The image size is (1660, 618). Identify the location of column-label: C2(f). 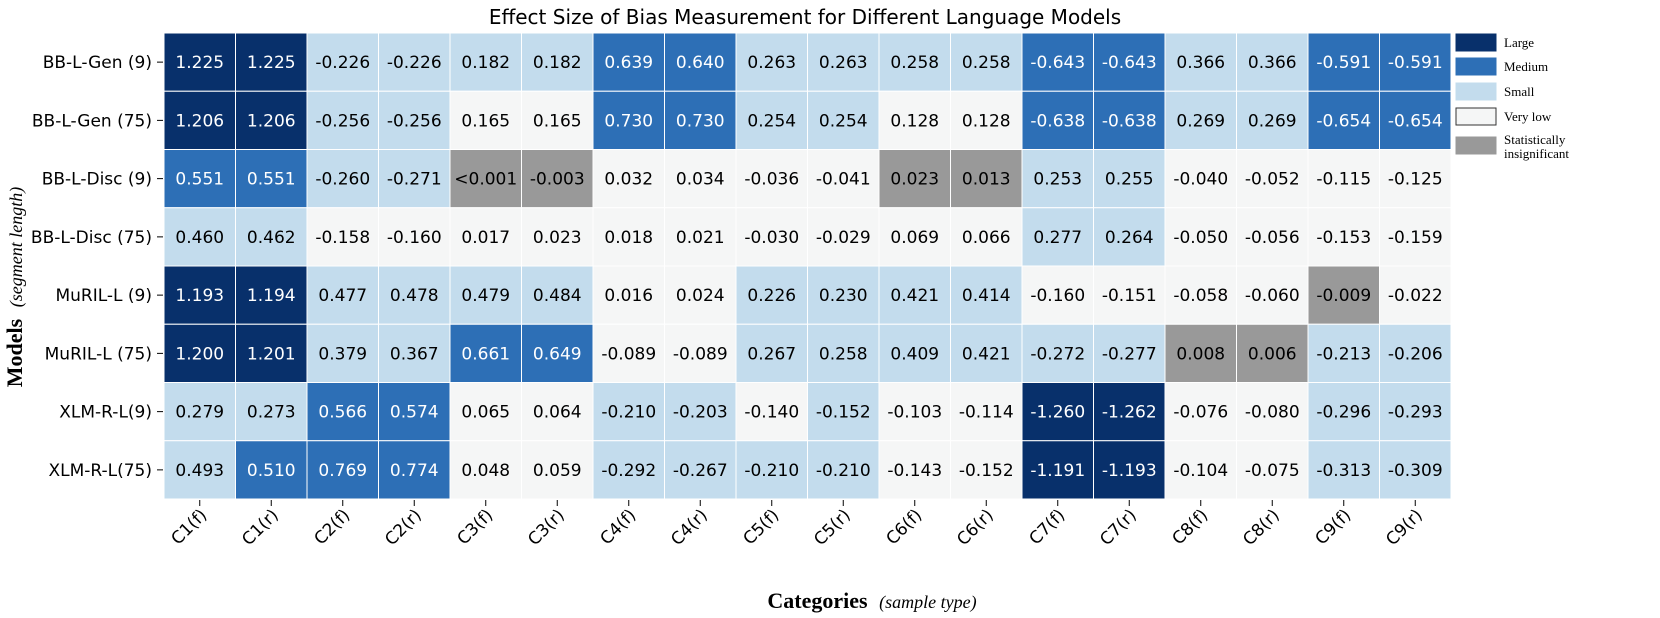
(332, 527).